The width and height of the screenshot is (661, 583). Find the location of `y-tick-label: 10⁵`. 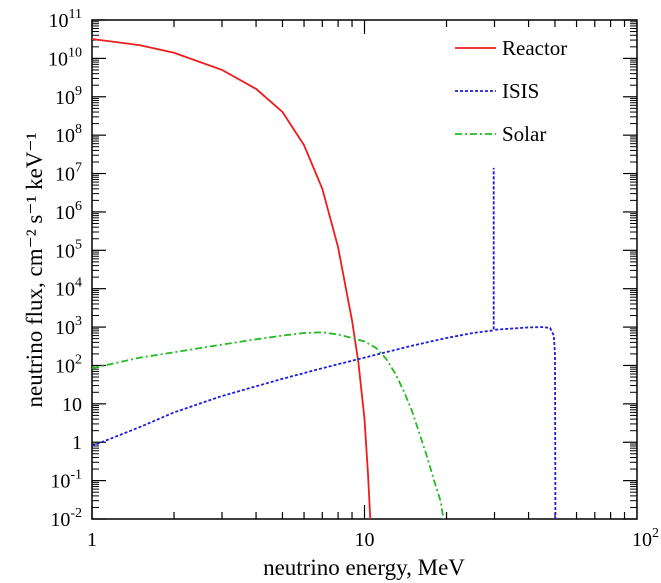

y-tick-label: 10⁵ is located at coordinates (68, 249).